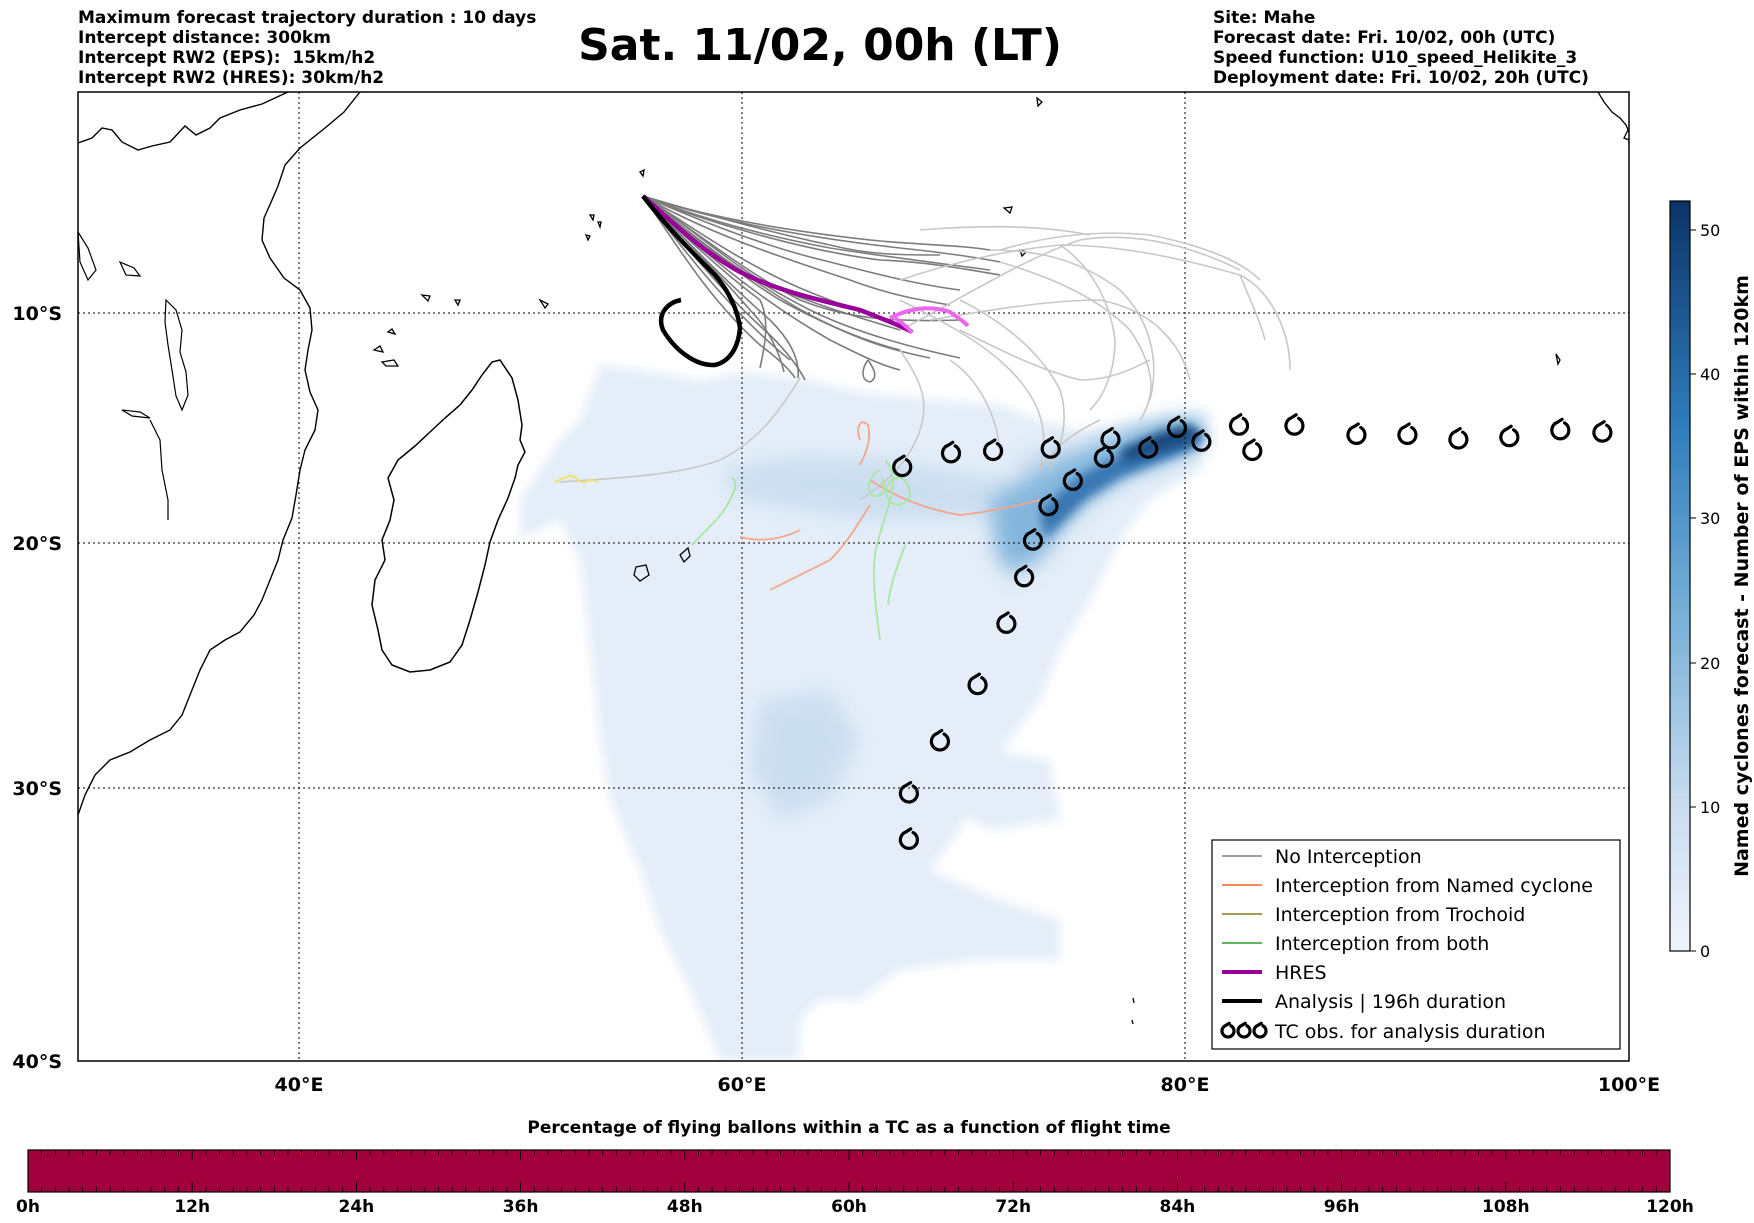 This screenshot has height=1223, width=1754. I want to click on hres-trajectory, so click(777, 264).